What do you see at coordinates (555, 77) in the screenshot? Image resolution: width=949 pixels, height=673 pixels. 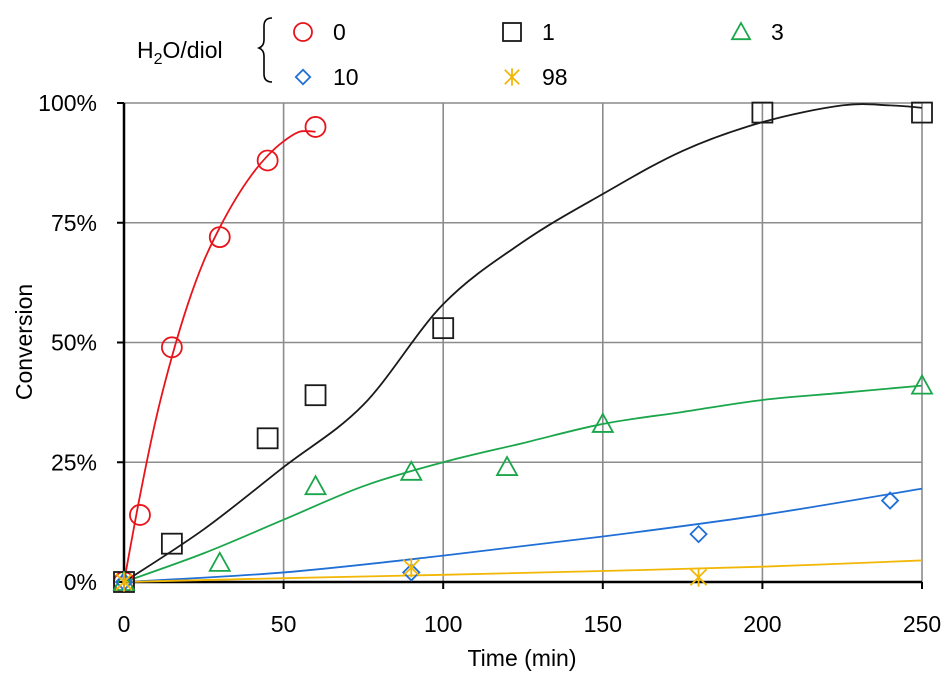 I see `legend-label-98: 98` at bounding box center [555, 77].